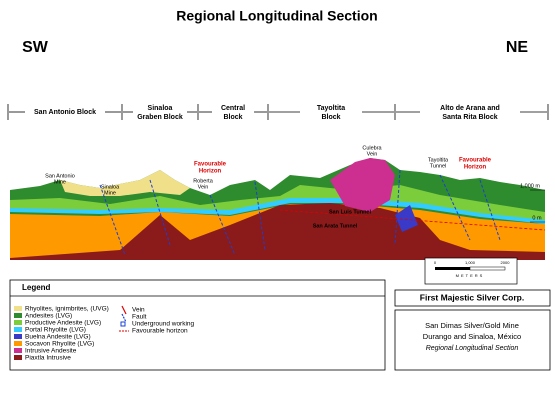 This screenshot has height=400, width=555. What do you see at coordinates (435, 262) in the screenshot?
I see `scale-tick: 0` at bounding box center [435, 262].